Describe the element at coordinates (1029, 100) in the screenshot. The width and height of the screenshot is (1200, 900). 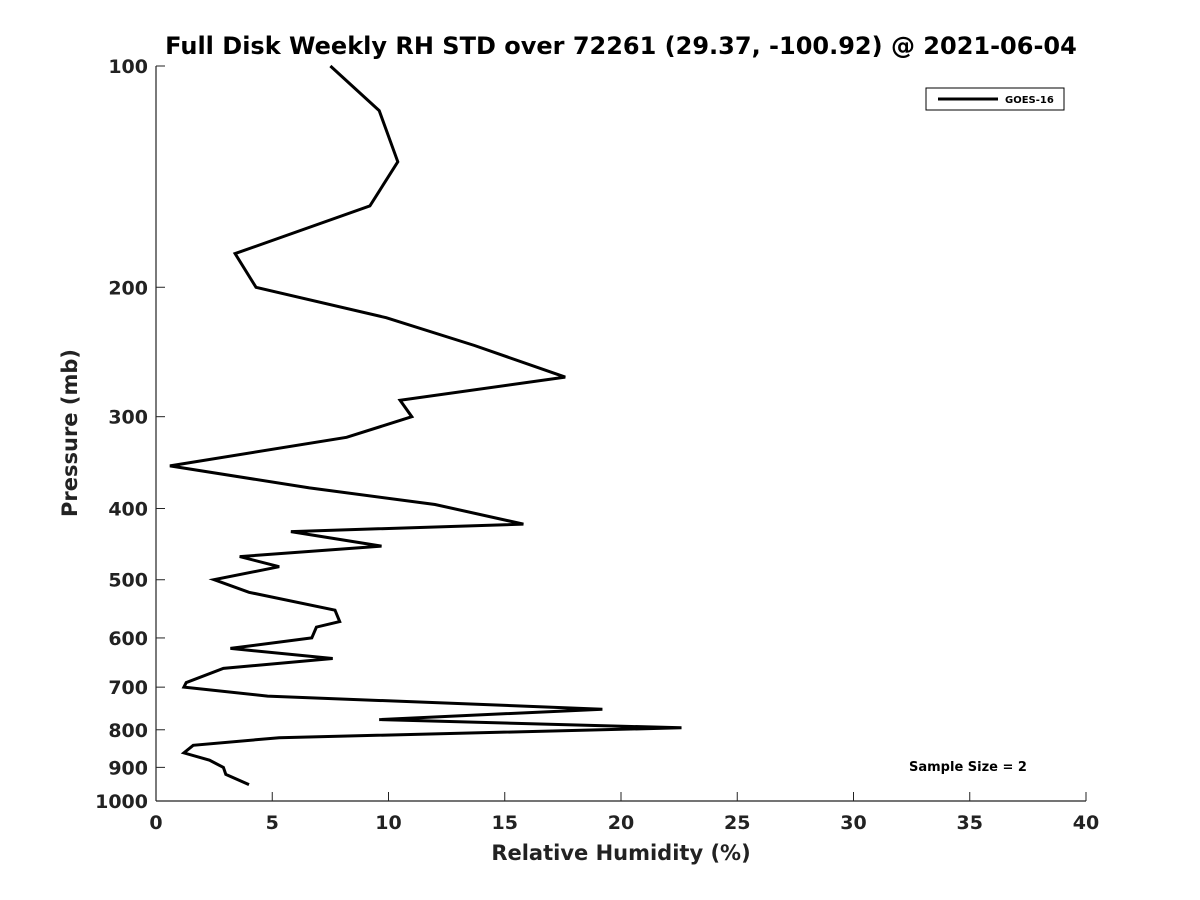
I see `legend-label-goes-16: GOES-16` at that location.